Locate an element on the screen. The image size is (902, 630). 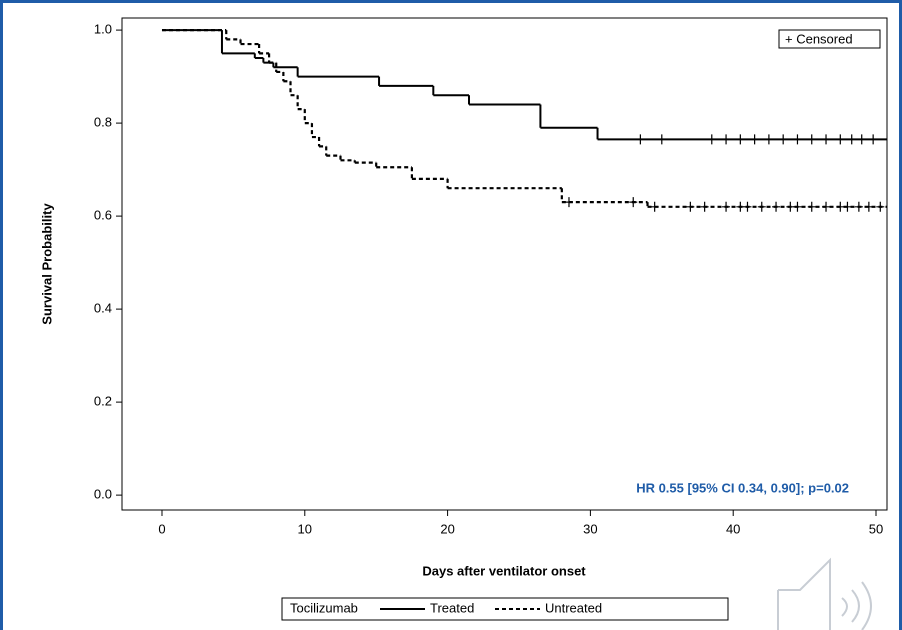
y-tick-label: 0.0 is located at coordinates (103, 494).